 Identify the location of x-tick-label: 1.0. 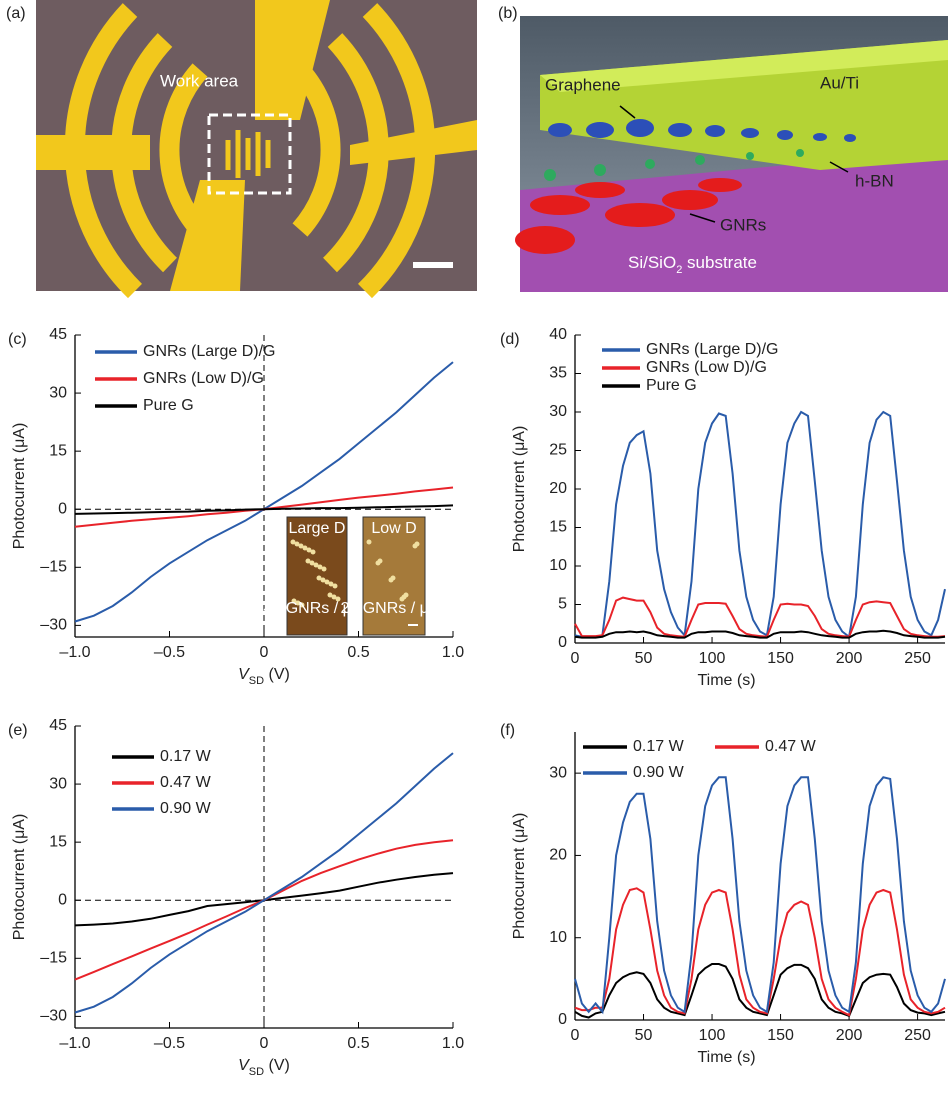
(453, 652).